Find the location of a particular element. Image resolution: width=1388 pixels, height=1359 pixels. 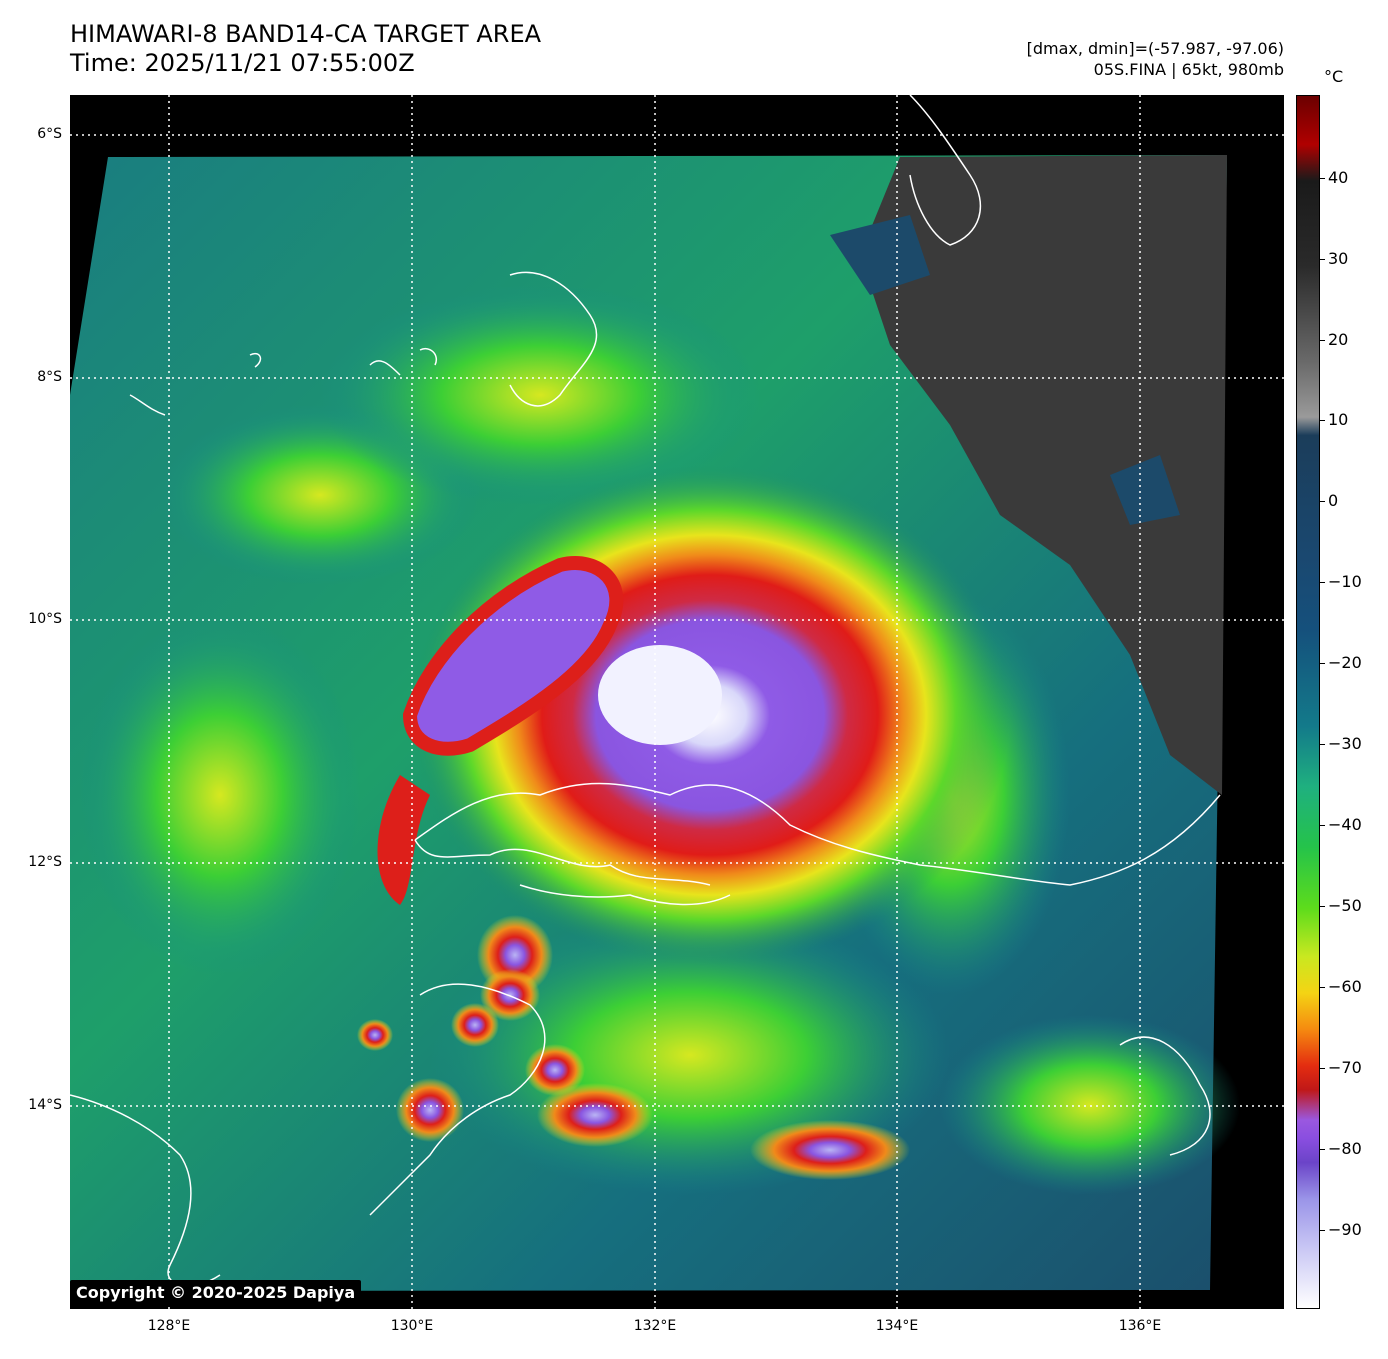

clear-sky-region is located at coordinates (1043, 475).